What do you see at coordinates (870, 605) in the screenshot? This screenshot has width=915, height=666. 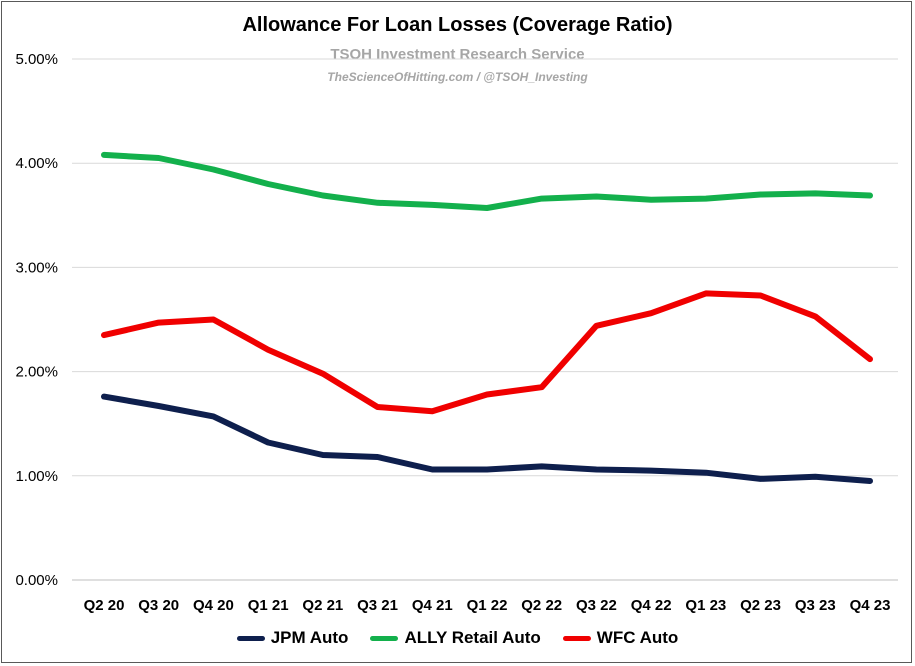 I see `x-tick-label: Q4 23` at bounding box center [870, 605].